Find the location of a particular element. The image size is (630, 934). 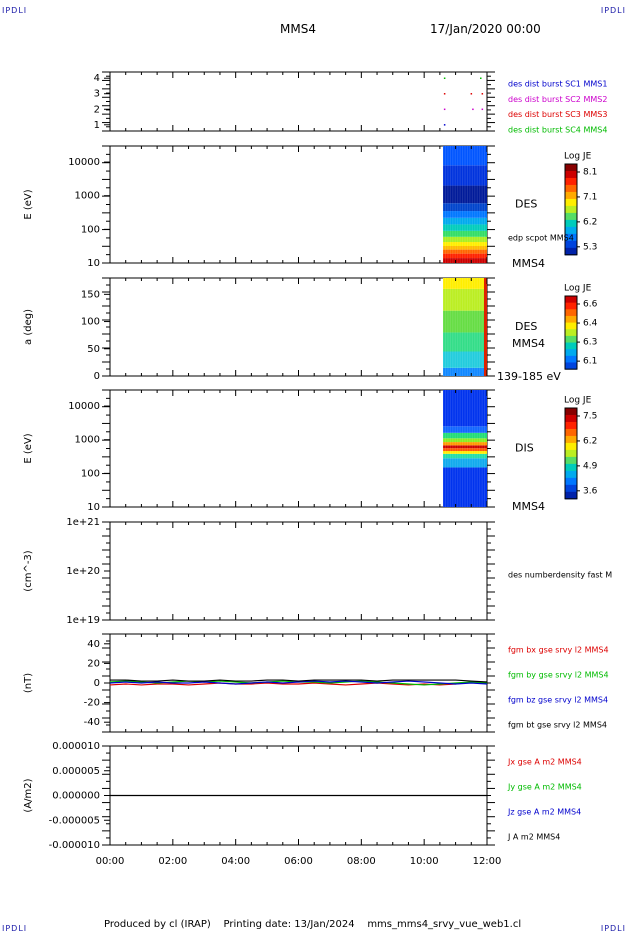

panel-label: DIS is located at coordinates (524, 448).